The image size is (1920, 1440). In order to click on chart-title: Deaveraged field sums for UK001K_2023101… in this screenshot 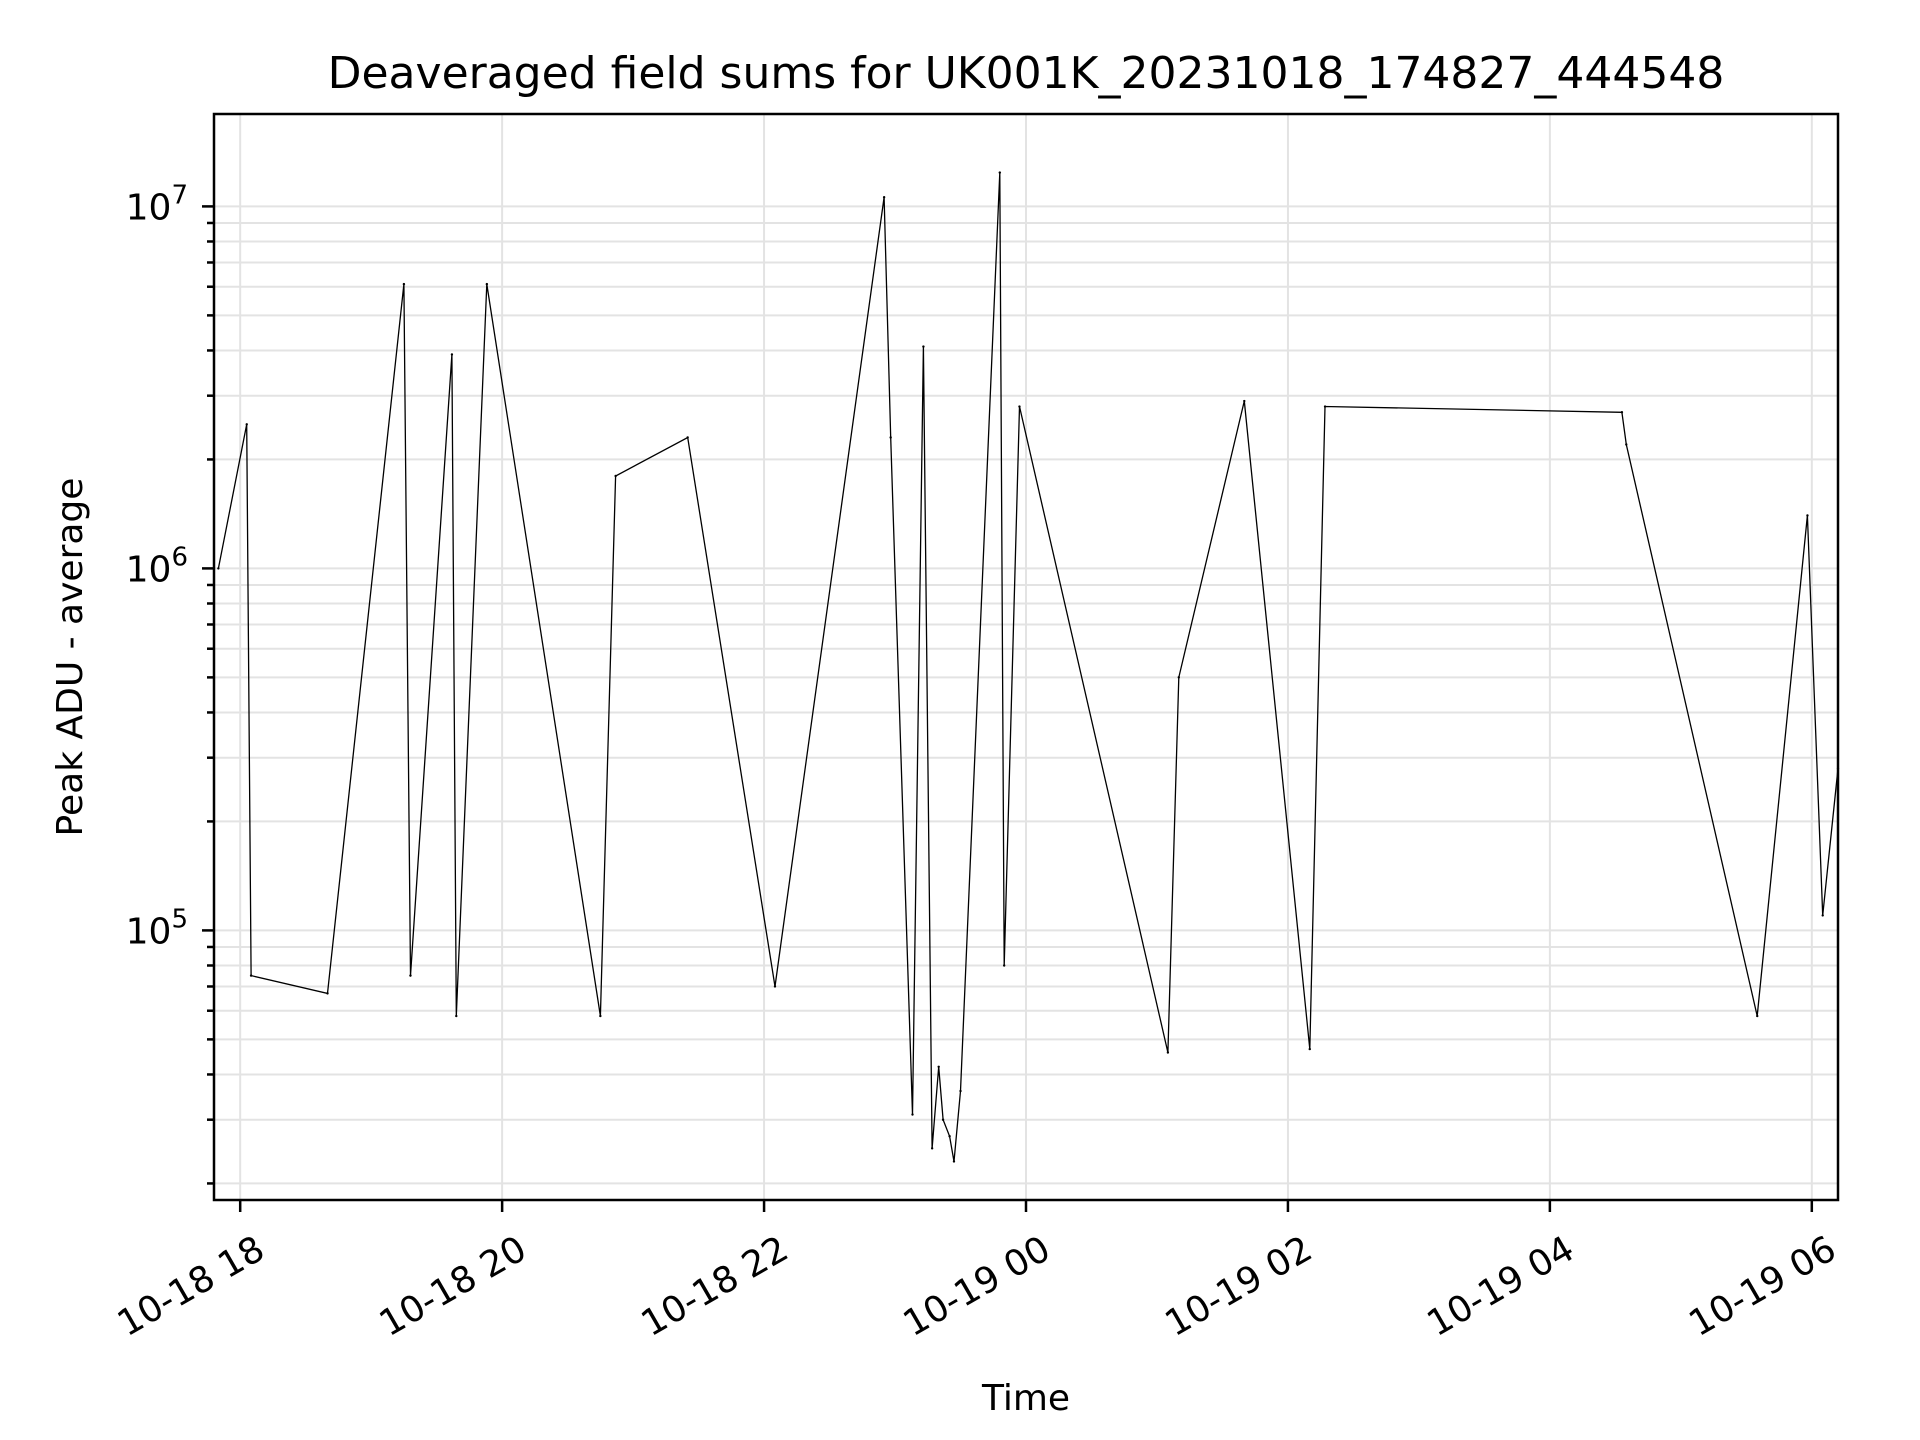, I will do `click(1026, 73)`.